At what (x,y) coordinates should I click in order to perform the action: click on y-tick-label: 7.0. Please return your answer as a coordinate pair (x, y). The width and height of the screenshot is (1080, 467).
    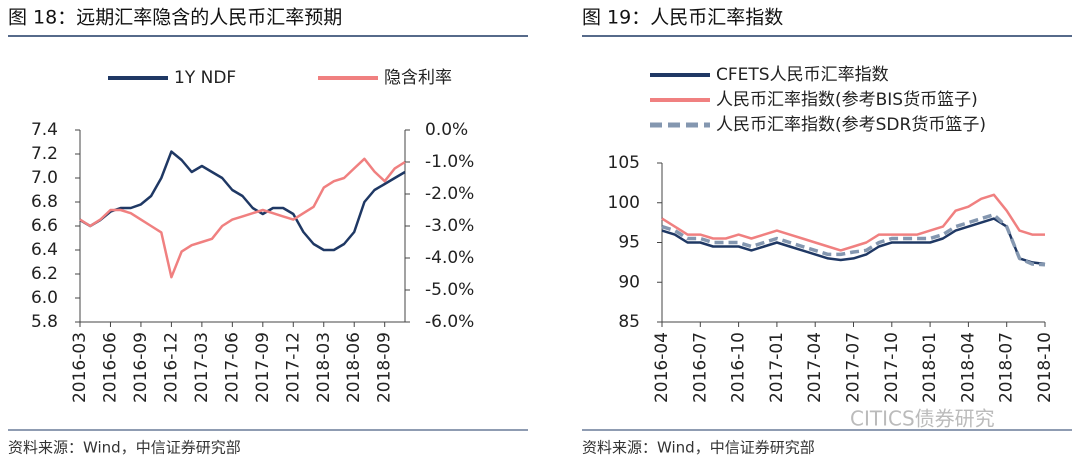
    Looking at the image, I should click on (44, 178).